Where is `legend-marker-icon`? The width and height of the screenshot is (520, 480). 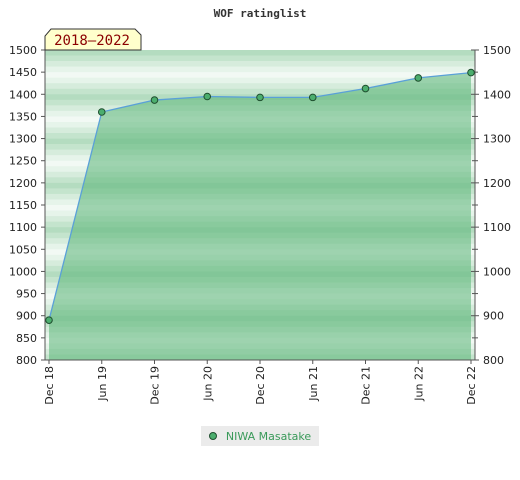
legend-marker-icon is located at coordinates (212, 436).